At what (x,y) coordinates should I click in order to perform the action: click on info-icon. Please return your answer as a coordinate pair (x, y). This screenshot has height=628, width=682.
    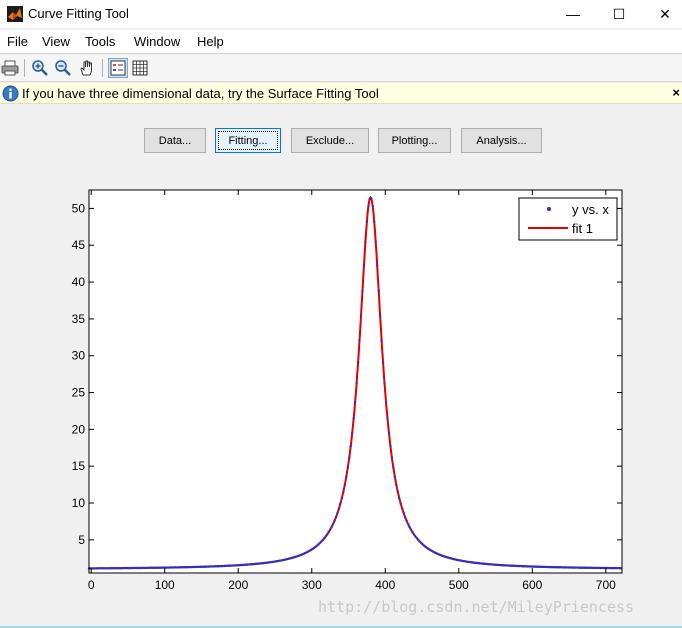
    Looking at the image, I should click on (10, 93).